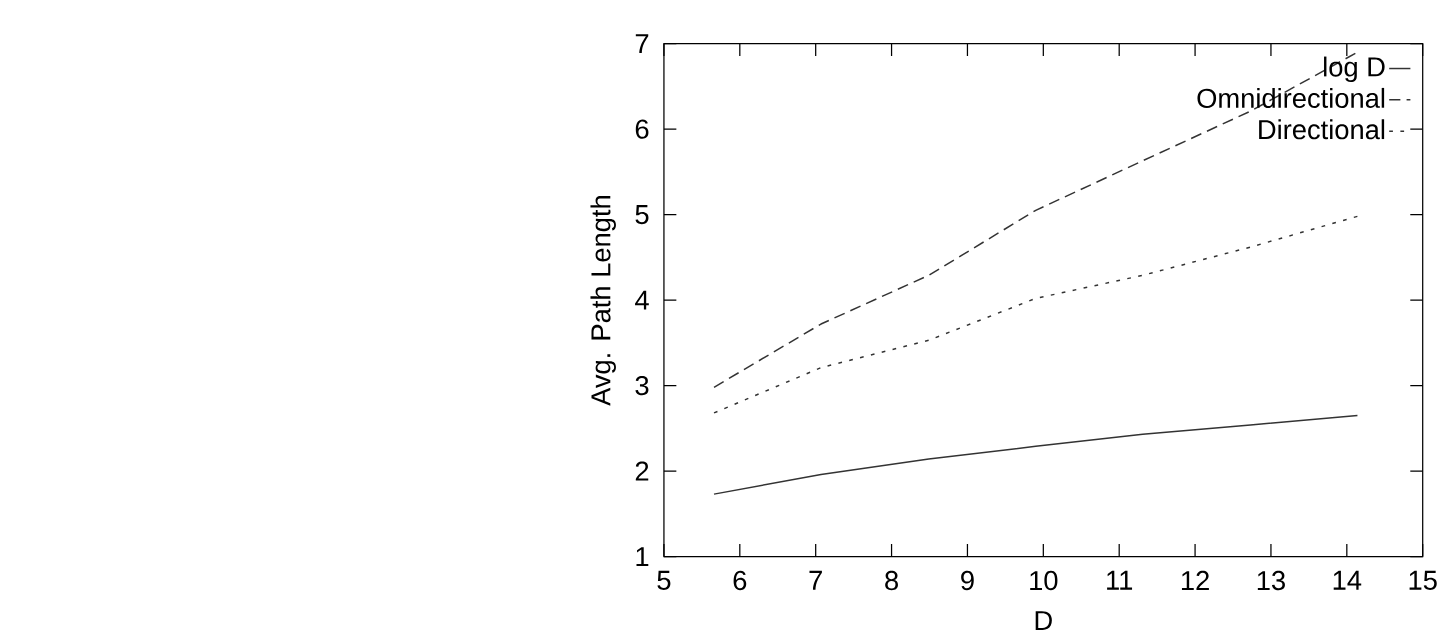 The height and width of the screenshot is (639, 1447). What do you see at coordinates (1195, 580) in the screenshot?
I see `x-tick-label: 12` at bounding box center [1195, 580].